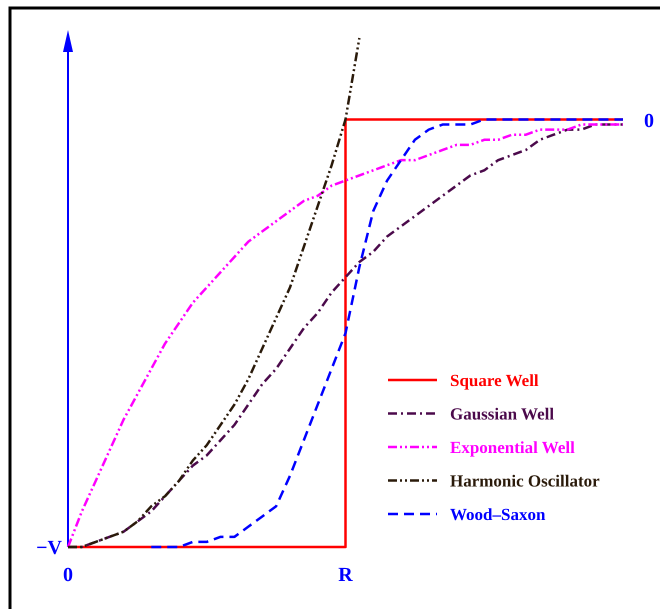 The width and height of the screenshot is (660, 609). Describe the element at coordinates (525, 481) in the screenshot. I see `legend-label: Harmonic Oscillator` at that location.